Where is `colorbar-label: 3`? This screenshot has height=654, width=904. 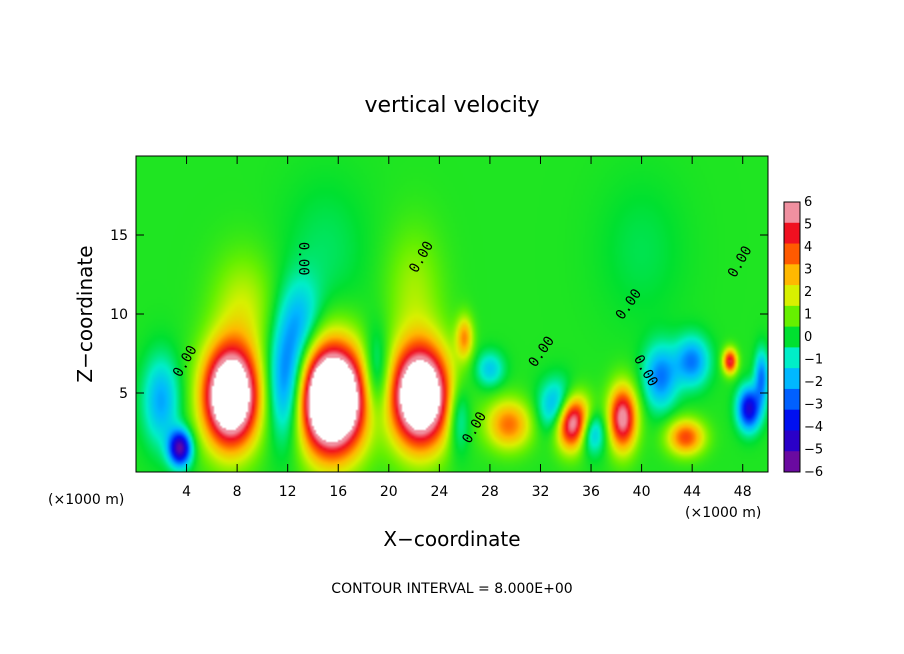 colorbar-label: 3 is located at coordinates (808, 270).